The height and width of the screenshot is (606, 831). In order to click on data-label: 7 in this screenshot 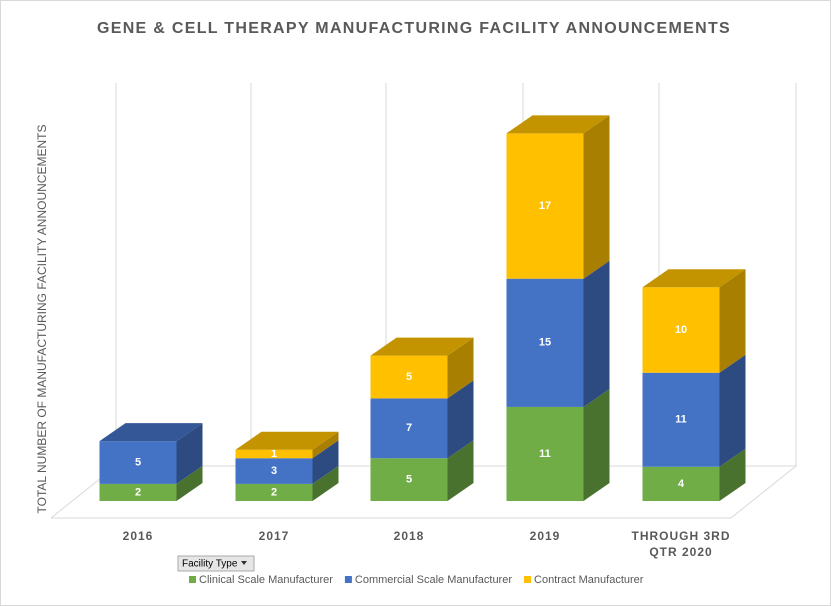, I will do `click(409, 428)`.